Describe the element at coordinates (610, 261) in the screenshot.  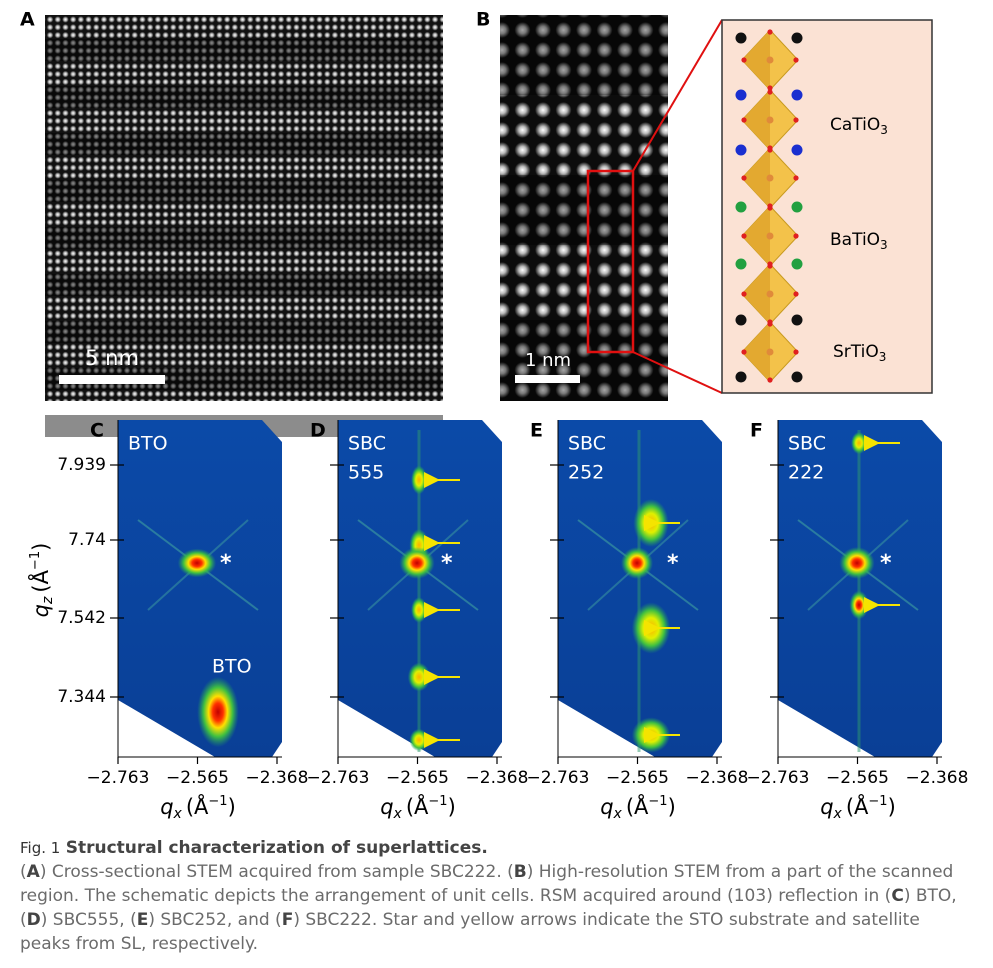
I see `zoom-box` at that location.